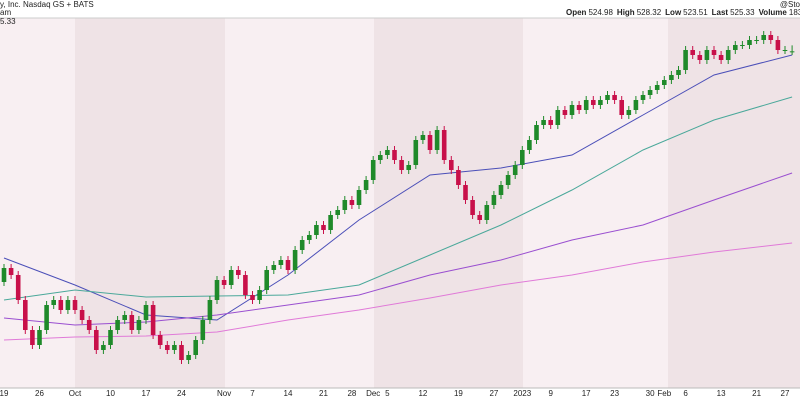  Describe the element at coordinates (695, 12) in the screenshot. I see `field-value: 523.51` at that location.